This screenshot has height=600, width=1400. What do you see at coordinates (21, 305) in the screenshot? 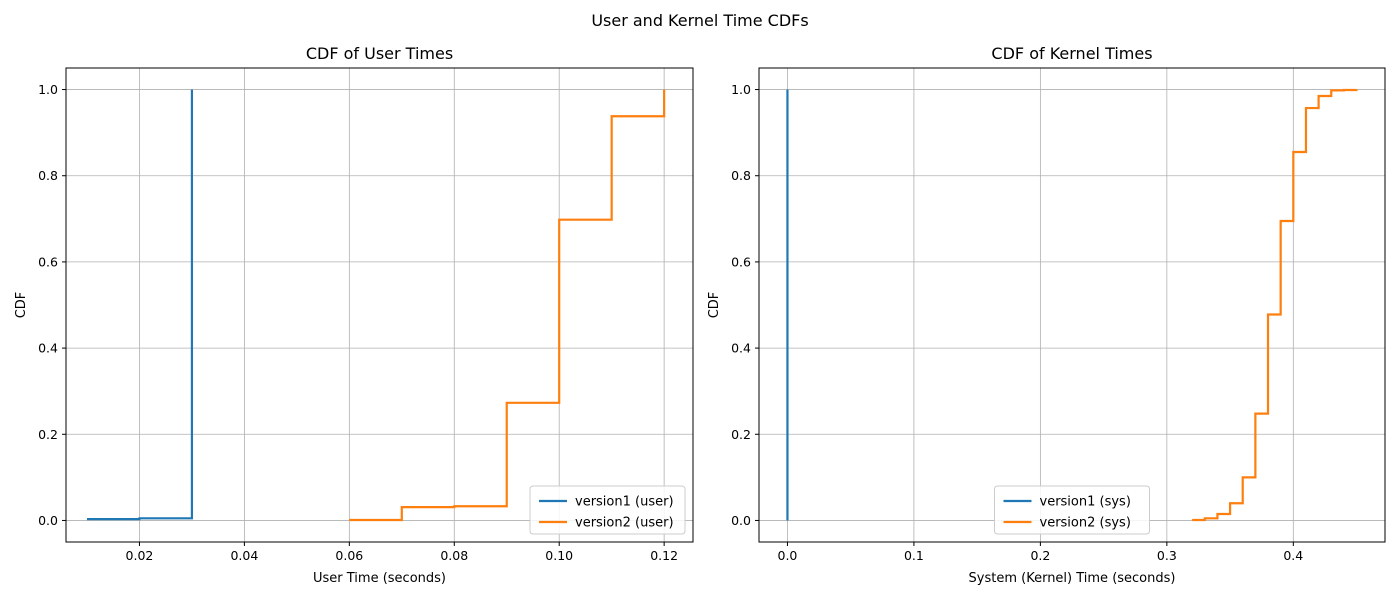
I see `chart-0-ylabel: CDF` at bounding box center [21, 305].